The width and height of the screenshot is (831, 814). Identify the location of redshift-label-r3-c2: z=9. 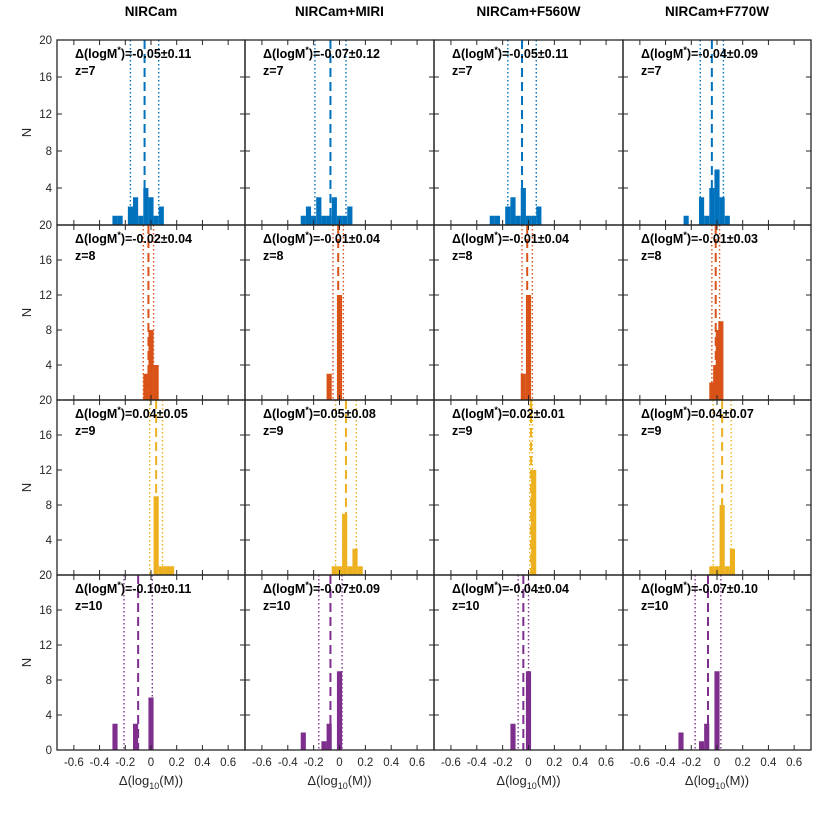
(273, 431).